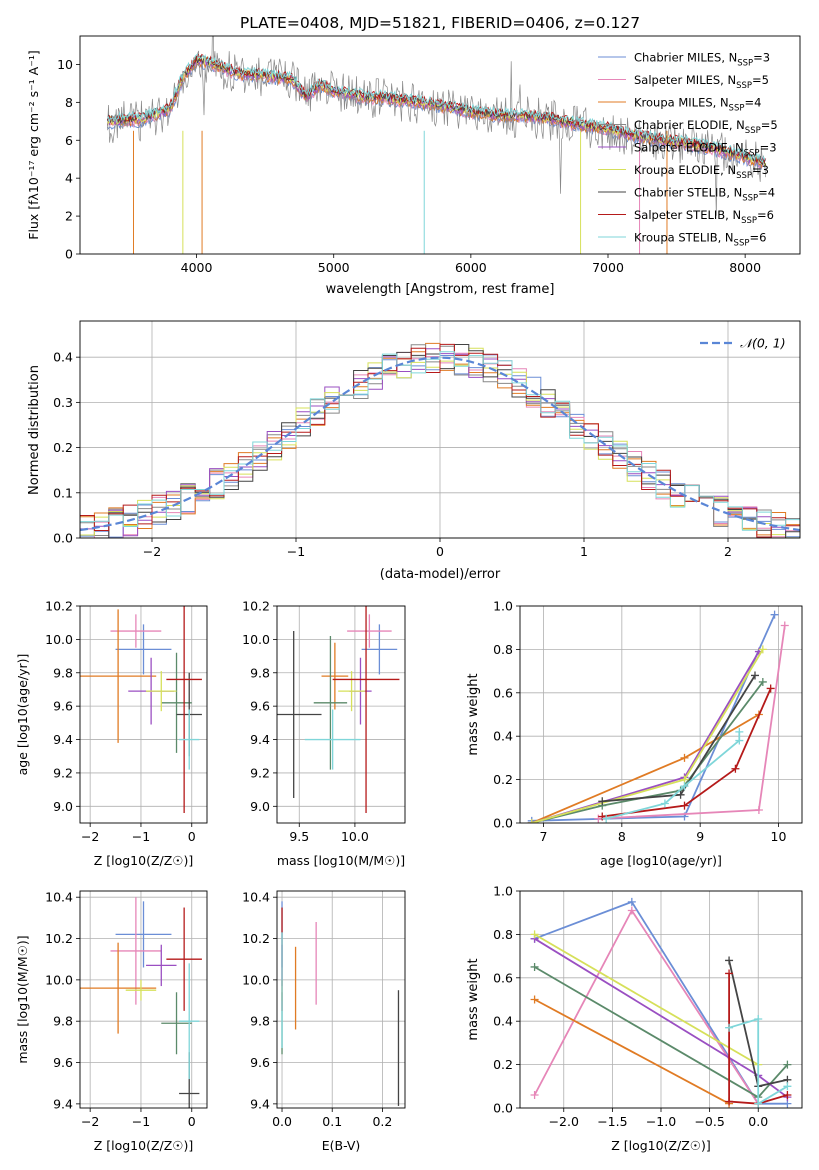 Image resolution: width=819 pixels, height=1170 pixels. Describe the element at coordinates (687, 215) in the screenshot. I see `legend-text: Salpeter STELIB, N` at that location.